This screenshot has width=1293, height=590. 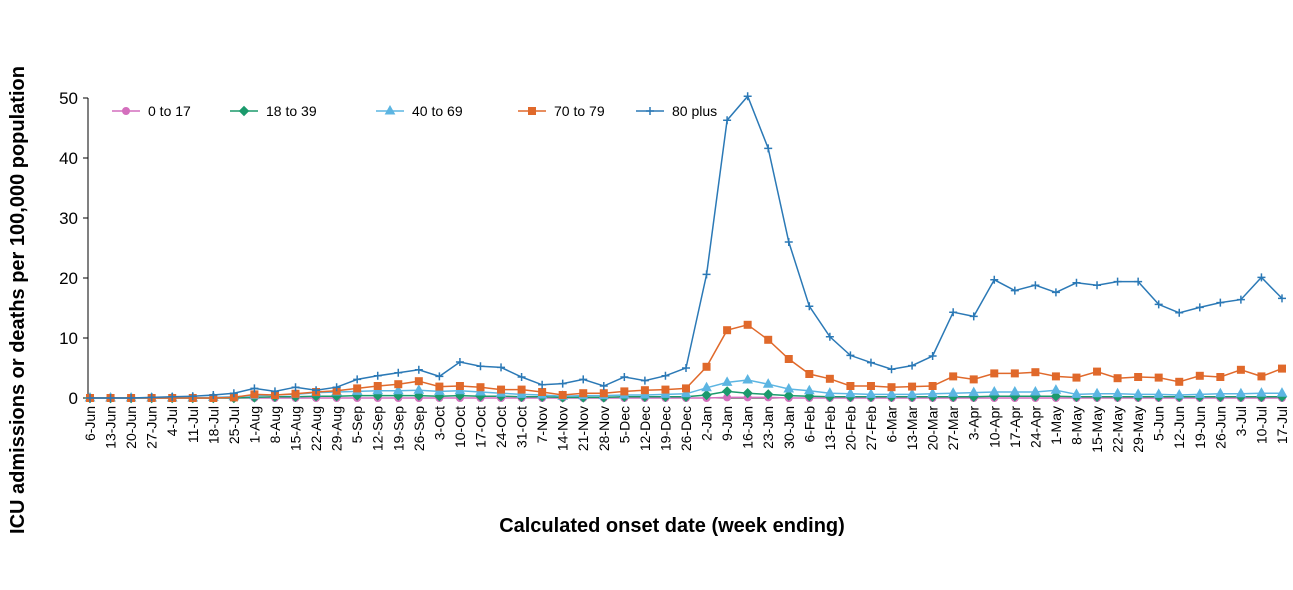 I want to click on x-tick-label: 13-Jun, so click(x=111, y=427).